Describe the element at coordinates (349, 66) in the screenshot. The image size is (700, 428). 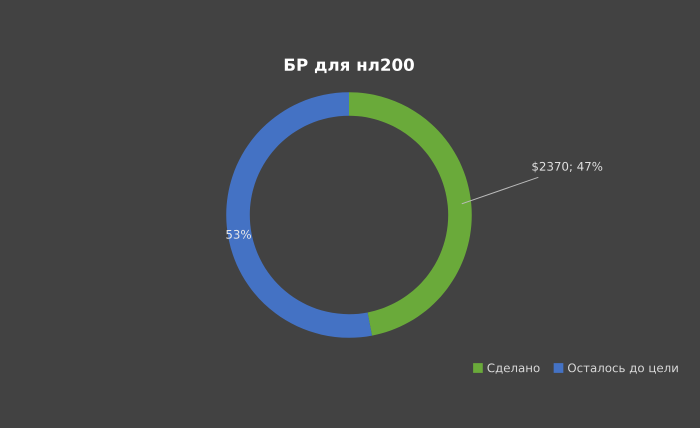
I see `chart-title: БР для нл200` at that location.